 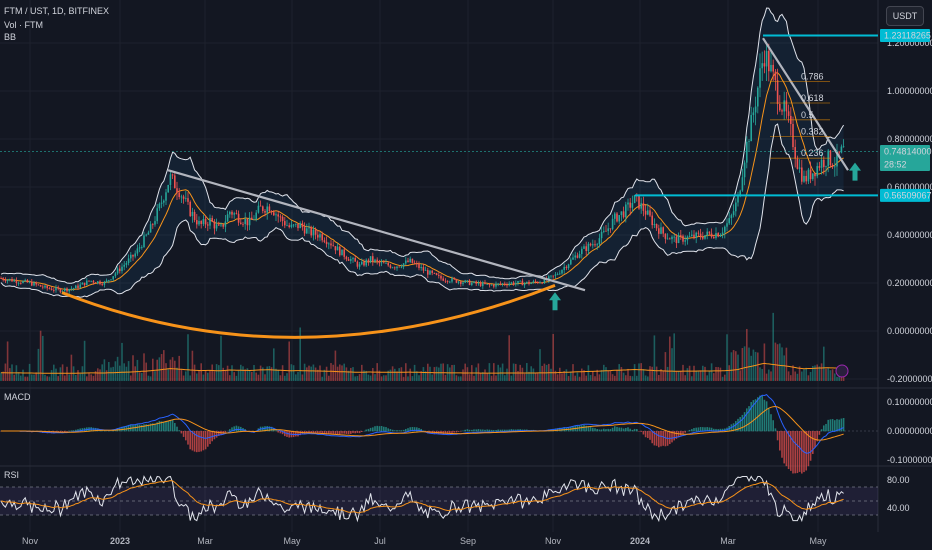 What do you see at coordinates (17, 397) in the screenshot?
I see `macd-legend: MACD` at bounding box center [17, 397].